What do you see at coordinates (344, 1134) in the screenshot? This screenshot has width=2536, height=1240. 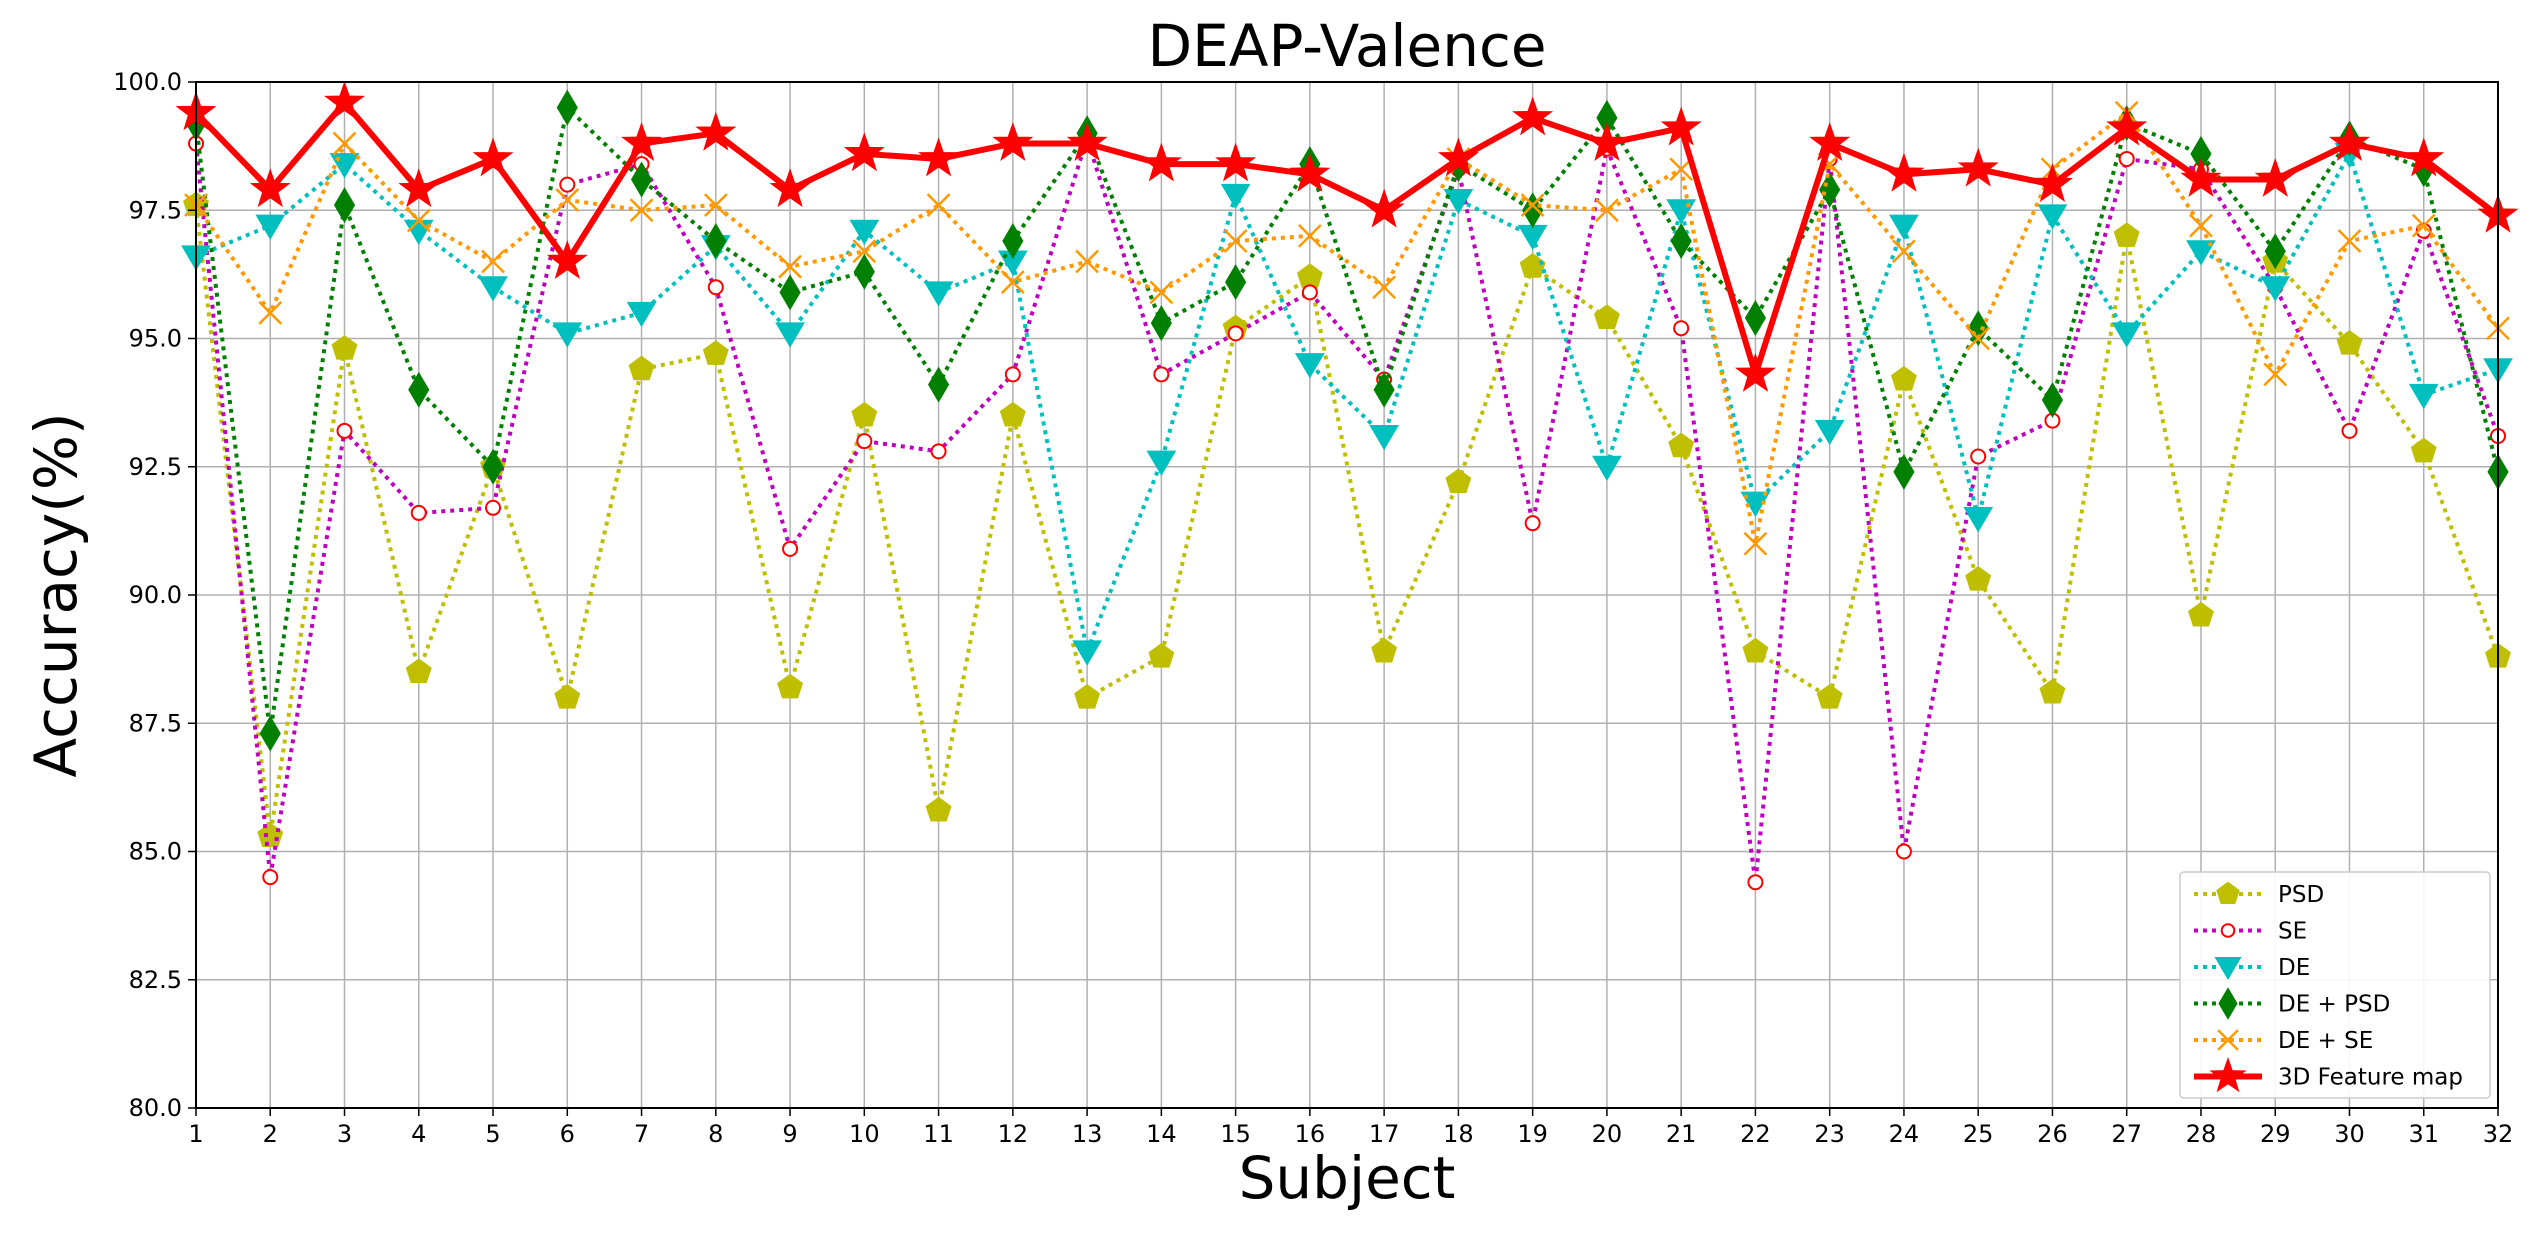 I see `x-tick-label: 3` at bounding box center [344, 1134].